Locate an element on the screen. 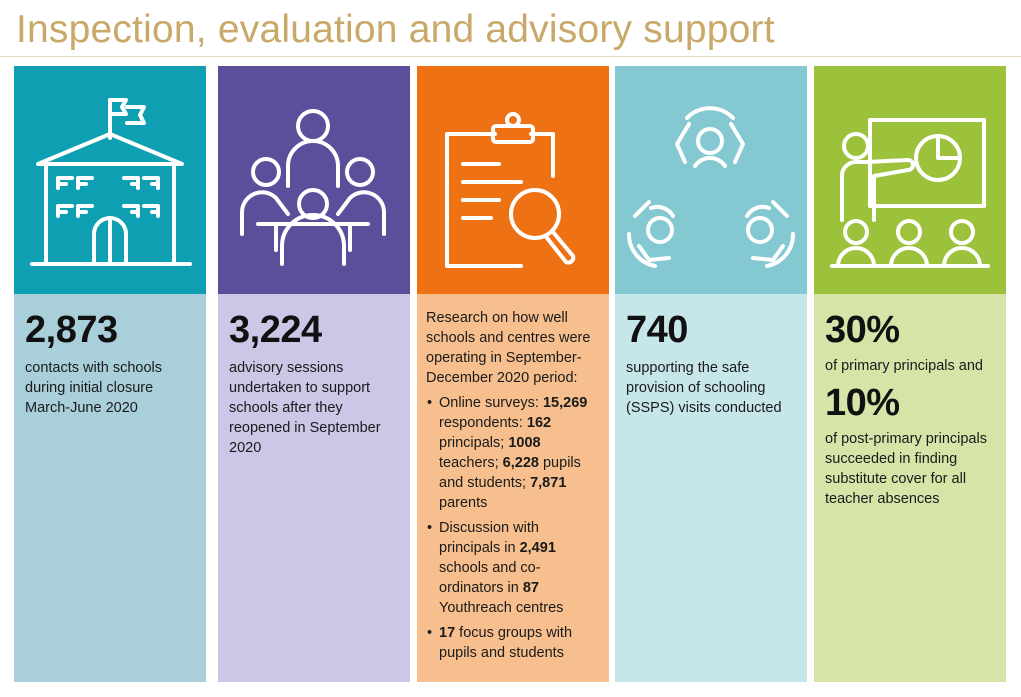 The width and height of the screenshot is (1021, 697). bullet-text: Discussion with principals in is located at coordinates (489, 538).